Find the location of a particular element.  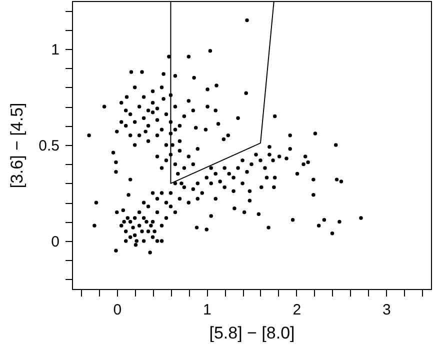

y-axis-title: [3.6] − [4.5] is located at coordinates (17, 145).